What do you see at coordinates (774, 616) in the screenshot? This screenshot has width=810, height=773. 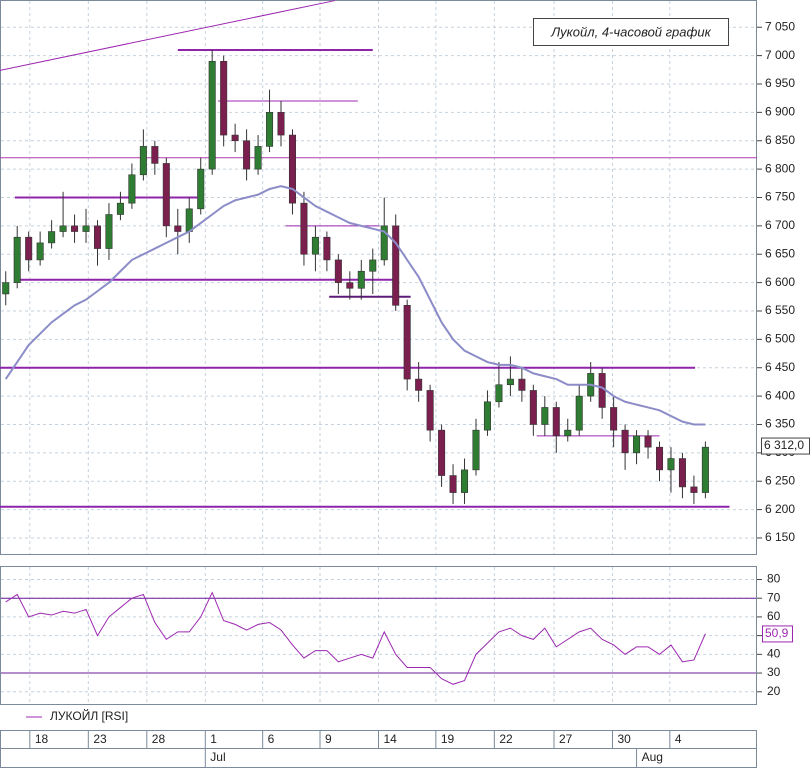 I see `y-tick-label: 60` at bounding box center [774, 616].